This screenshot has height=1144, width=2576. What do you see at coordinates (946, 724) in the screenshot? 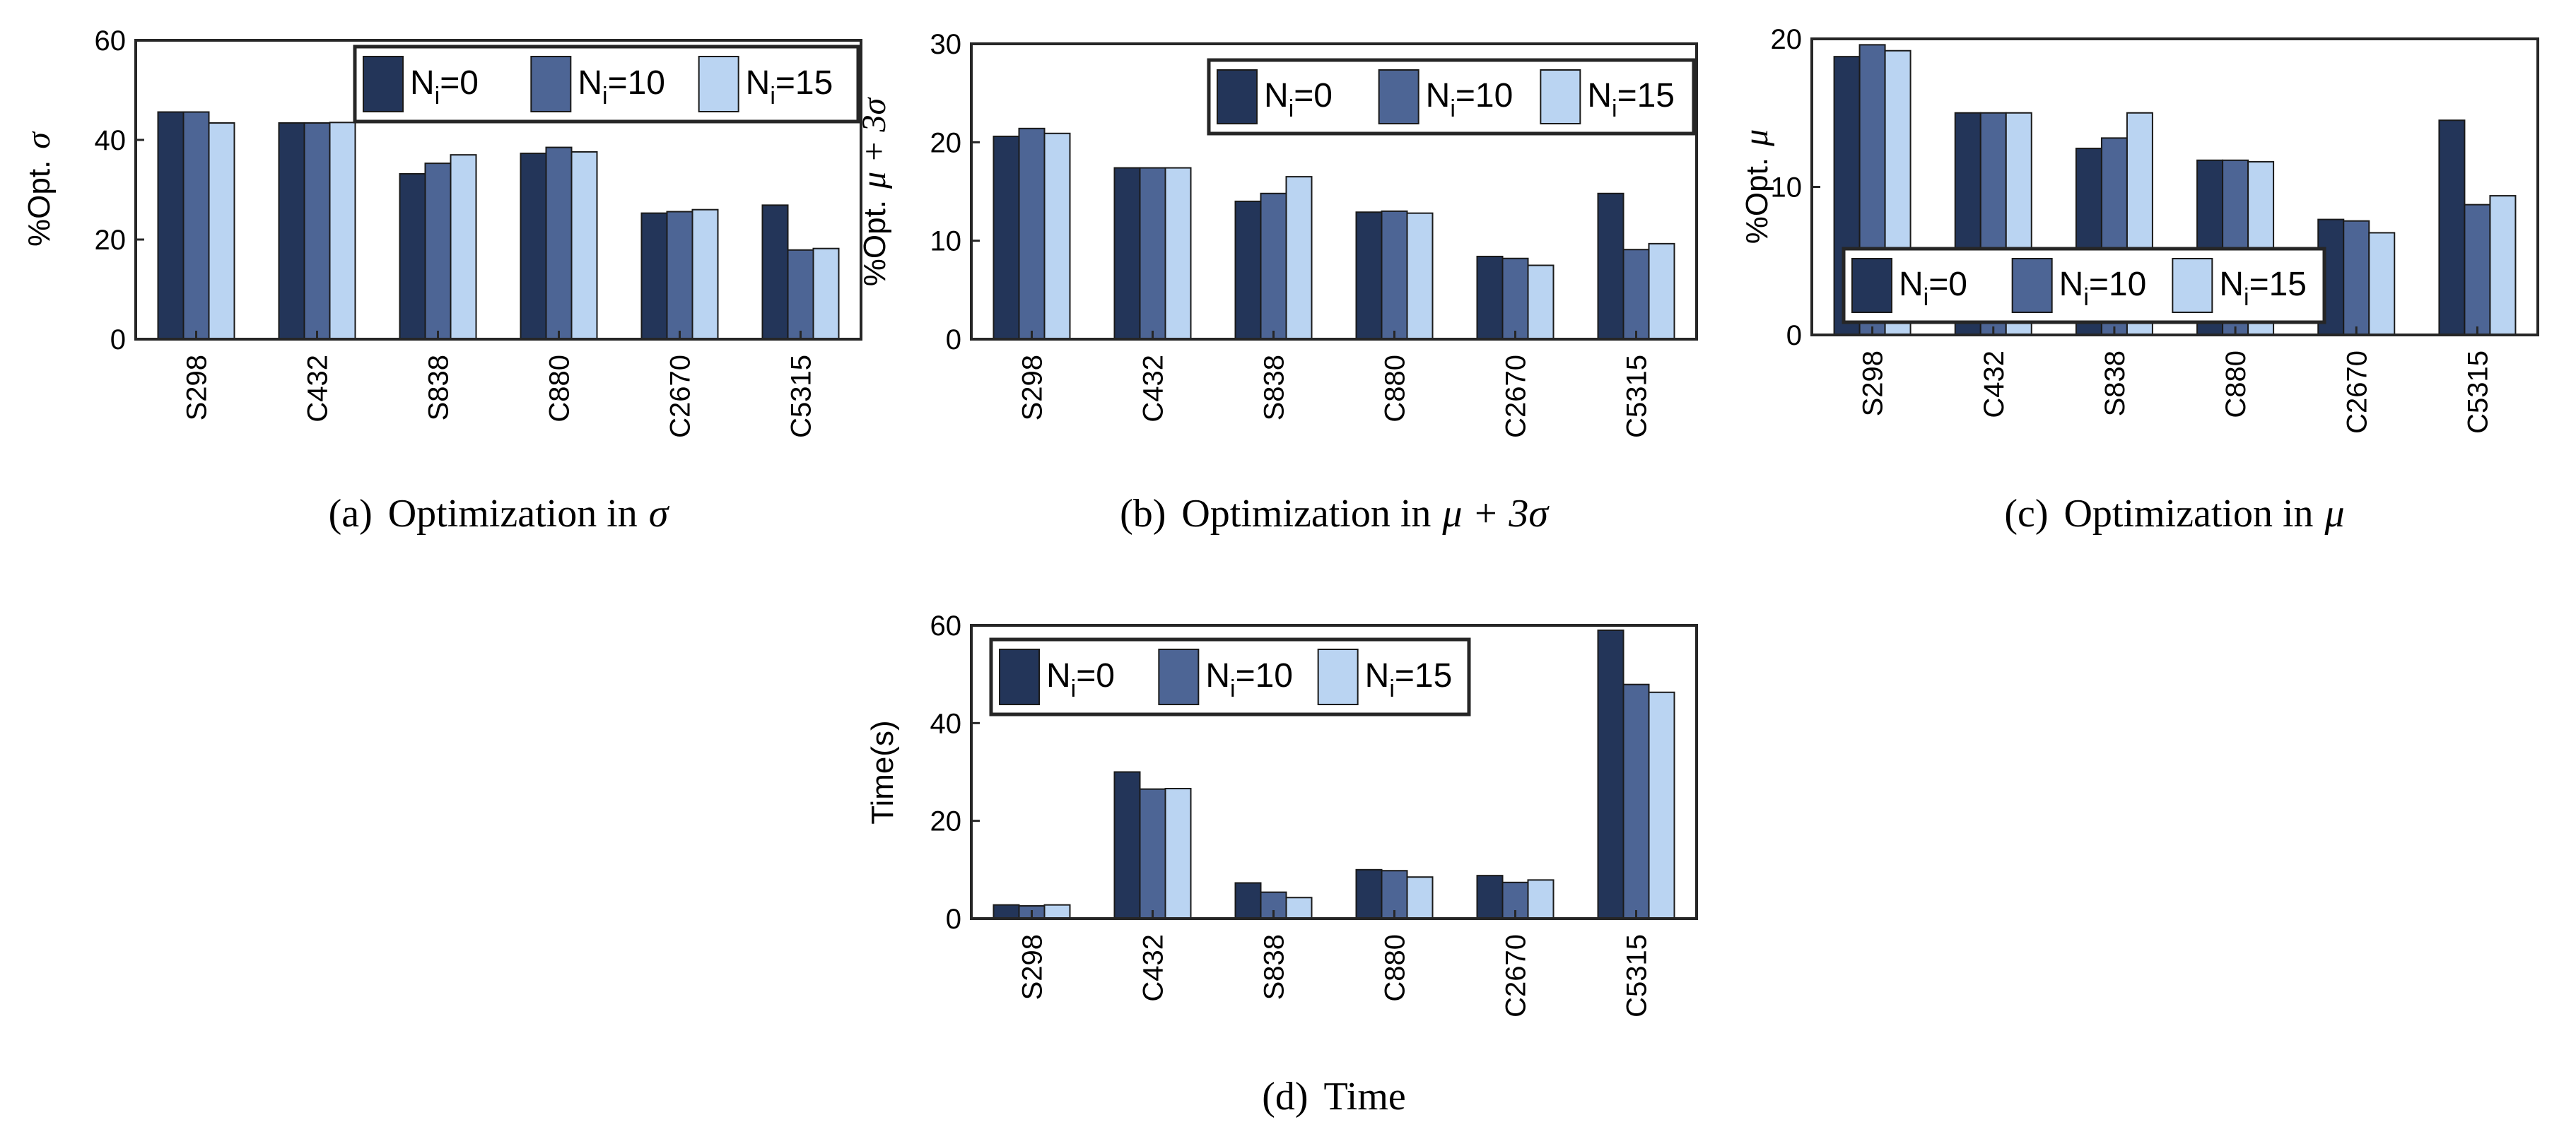
I see `y-tick-label: 40` at bounding box center [946, 724].